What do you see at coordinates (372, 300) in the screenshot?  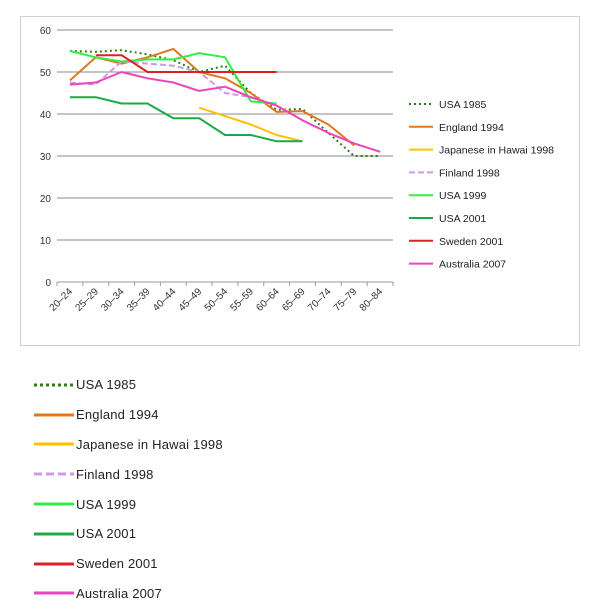 I see `x-tick-label: 80–84` at bounding box center [372, 300].